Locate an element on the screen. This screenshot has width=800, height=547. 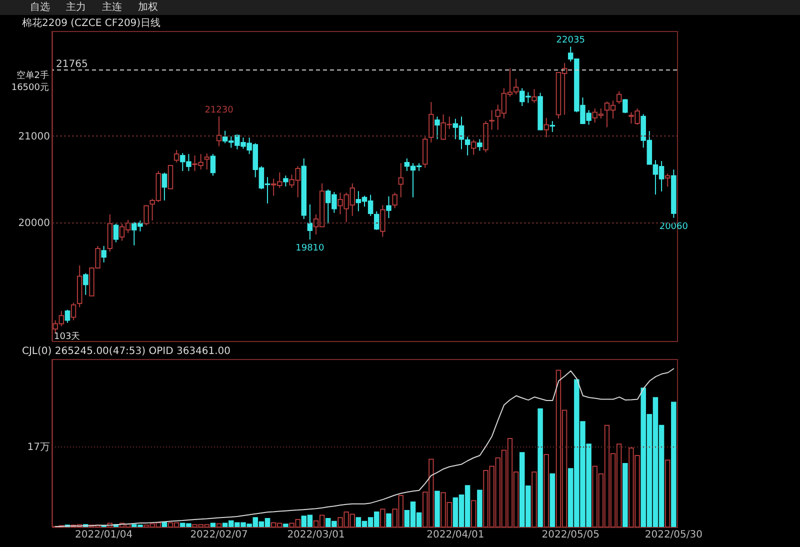
x-tick-label: 2022/02/07 is located at coordinates (219, 535).